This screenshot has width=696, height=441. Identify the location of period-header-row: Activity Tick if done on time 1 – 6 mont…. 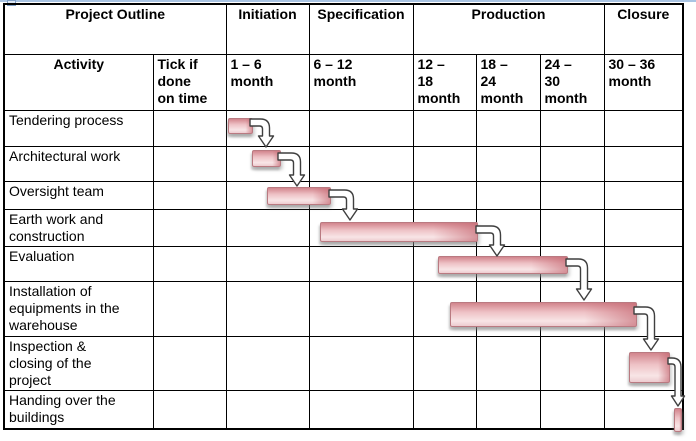
(343, 82).